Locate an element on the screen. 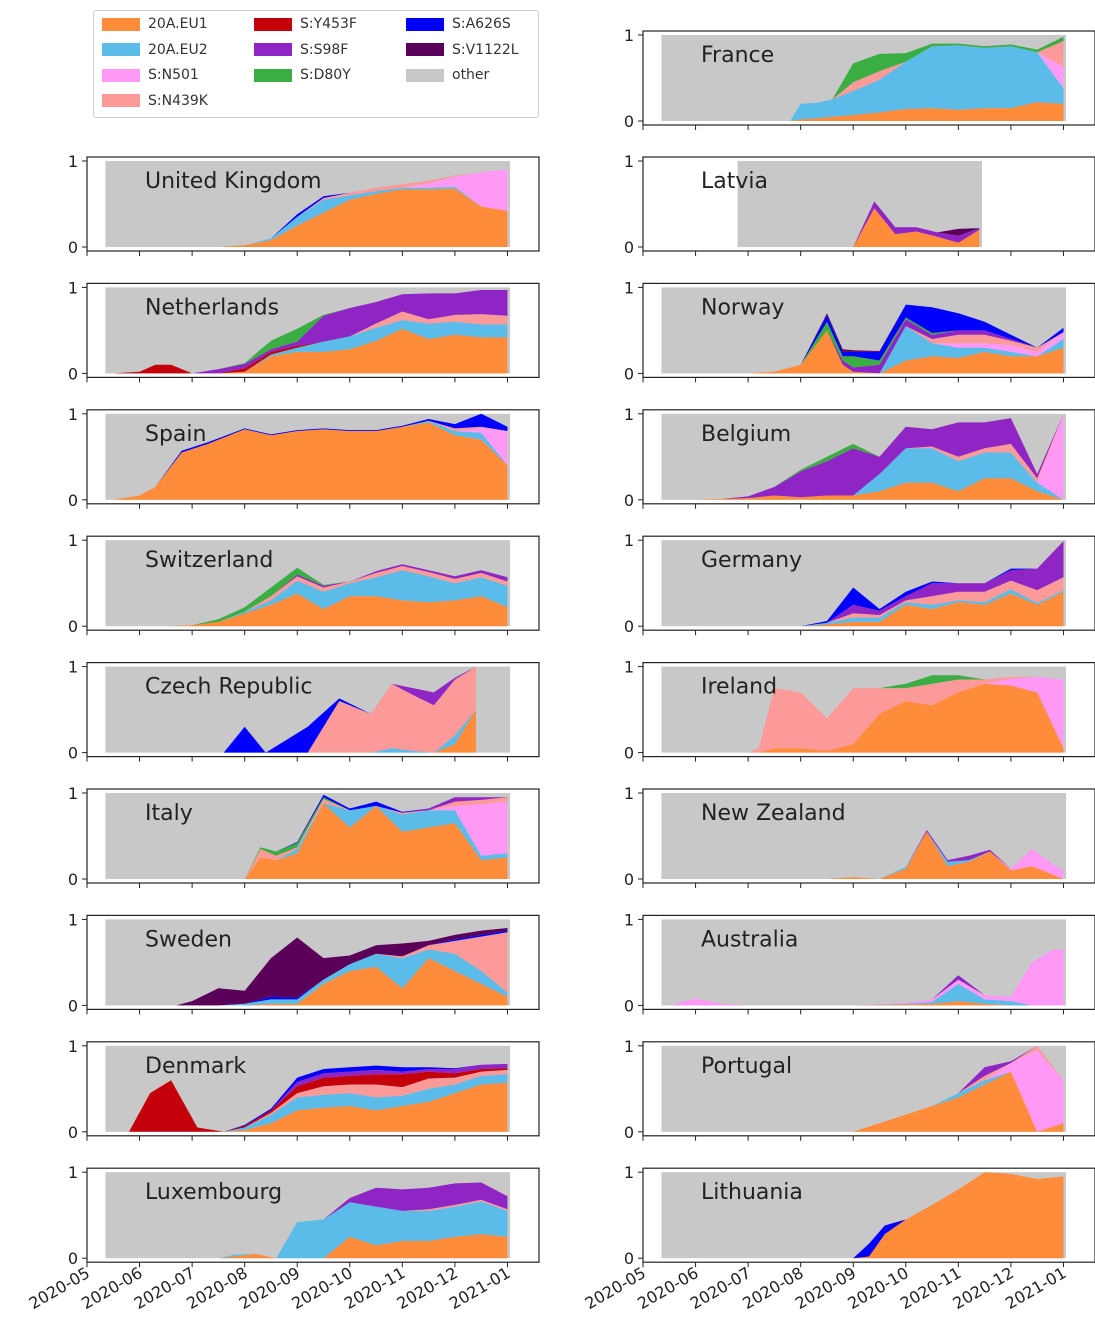 This screenshot has width=1095, height=1334. legend-label: S:A626S is located at coordinates (481, 24).